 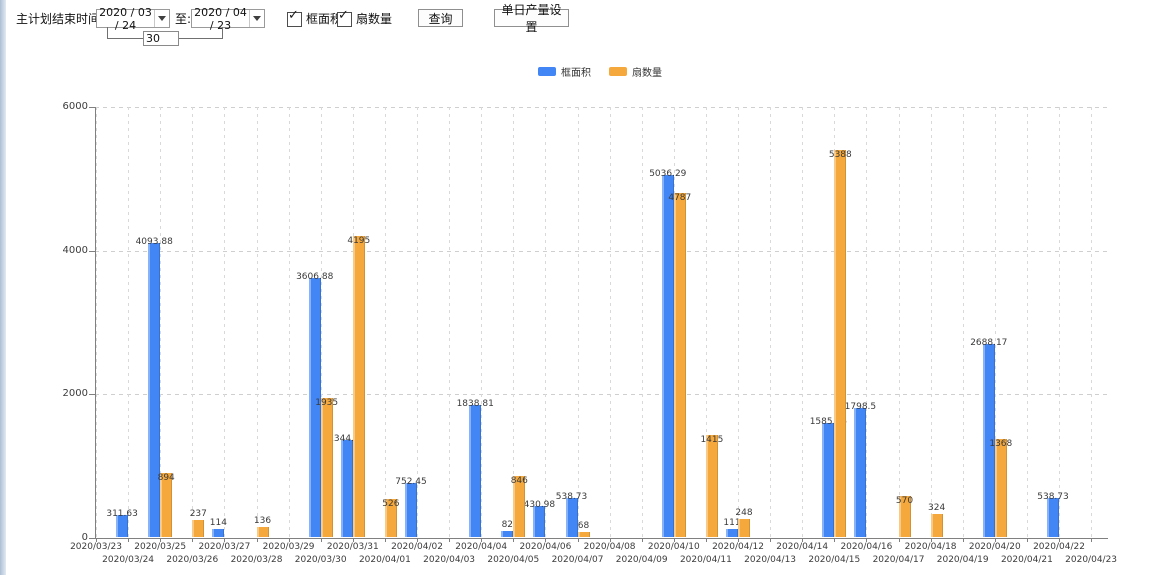 I want to click on x-axis-label: 2020/03/29, so click(x=288, y=547).